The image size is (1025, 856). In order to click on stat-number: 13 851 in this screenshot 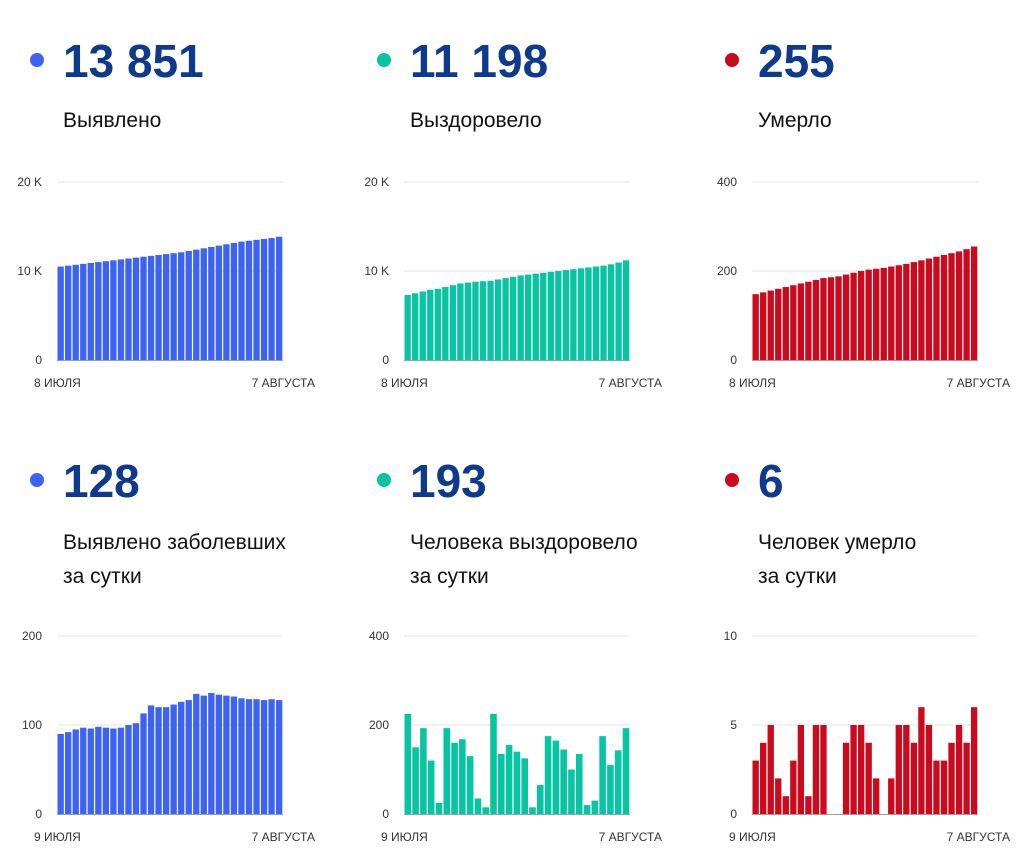, I will do `click(133, 61)`.